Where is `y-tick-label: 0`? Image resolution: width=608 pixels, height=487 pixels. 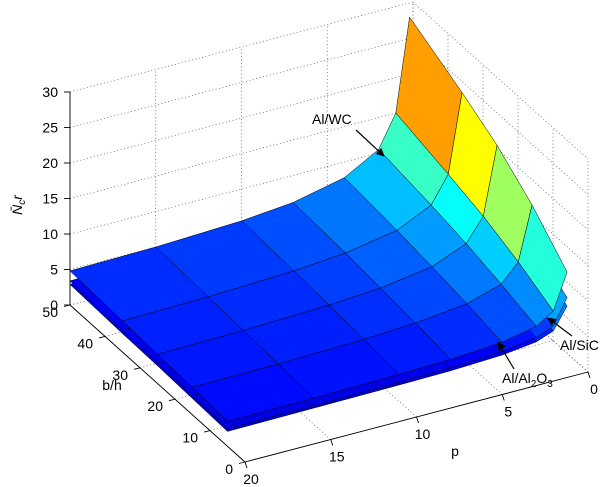 y-tick-label: 0 is located at coordinates (229, 469).